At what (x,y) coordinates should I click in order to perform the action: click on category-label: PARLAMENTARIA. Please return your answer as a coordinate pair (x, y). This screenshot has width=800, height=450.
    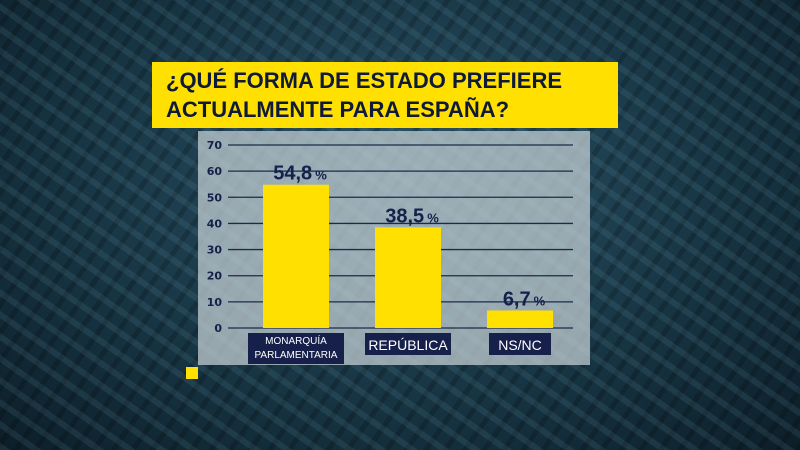
    Looking at the image, I should click on (296, 355).